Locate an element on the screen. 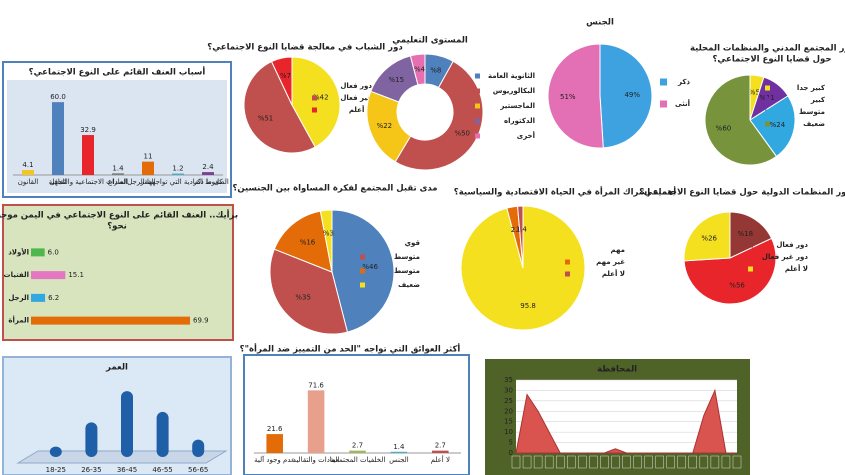  y-tick-label: 25 is located at coordinates (508, 401).